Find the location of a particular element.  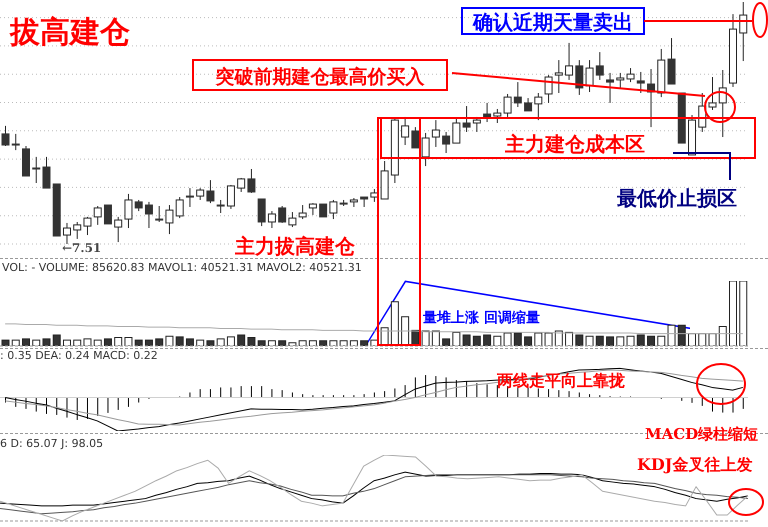

chart-subtitle: VOL: - VOLUME: 85620.83 MAVOL1: 40521.31 MAVOL2: 40521.31 is located at coordinates (182, 267).